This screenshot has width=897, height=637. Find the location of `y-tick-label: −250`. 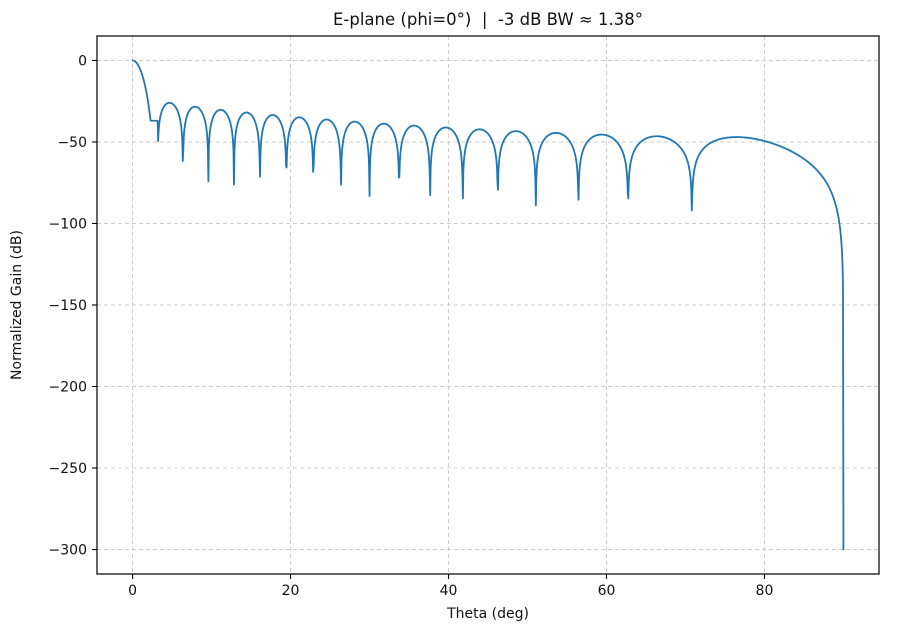

y-tick-label: −250 is located at coordinates (68, 469).